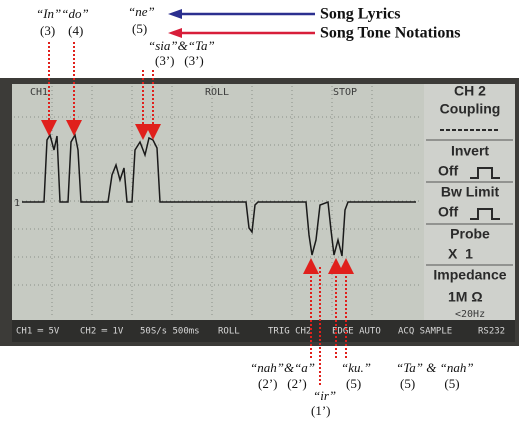  Describe the element at coordinates (282, 383) in the screenshot. I see `tone: (2’) (2’)` at that location.